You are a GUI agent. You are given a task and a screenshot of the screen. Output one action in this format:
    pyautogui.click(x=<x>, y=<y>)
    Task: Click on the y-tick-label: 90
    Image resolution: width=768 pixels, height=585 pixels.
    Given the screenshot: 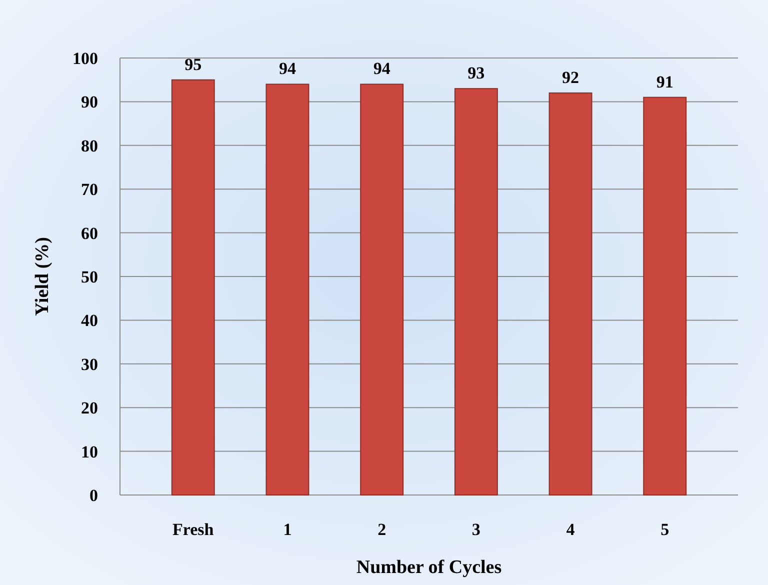 What is the action you would take?
    pyautogui.click(x=89, y=102)
    